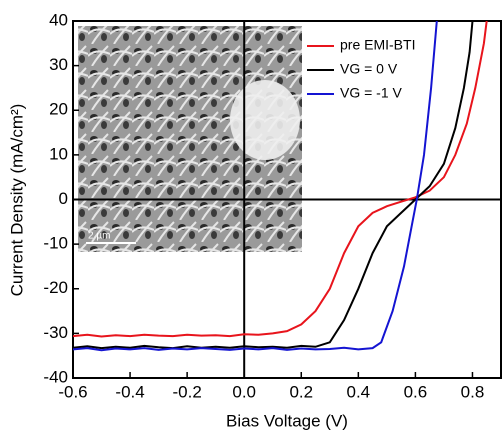  I want to click on y-tick-label: -30, so click(55, 332).